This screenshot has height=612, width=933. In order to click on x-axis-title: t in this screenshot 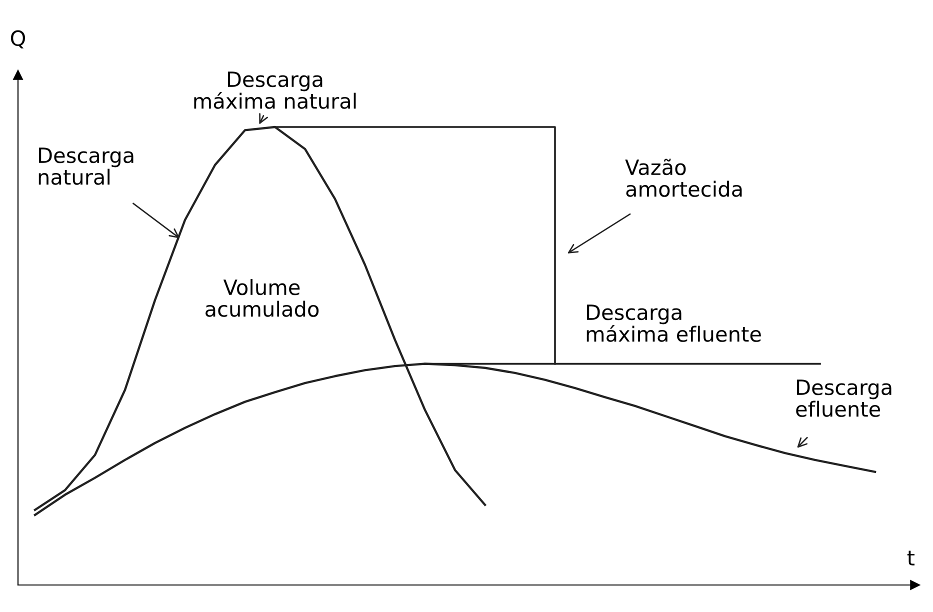, I will do `click(910, 558)`.